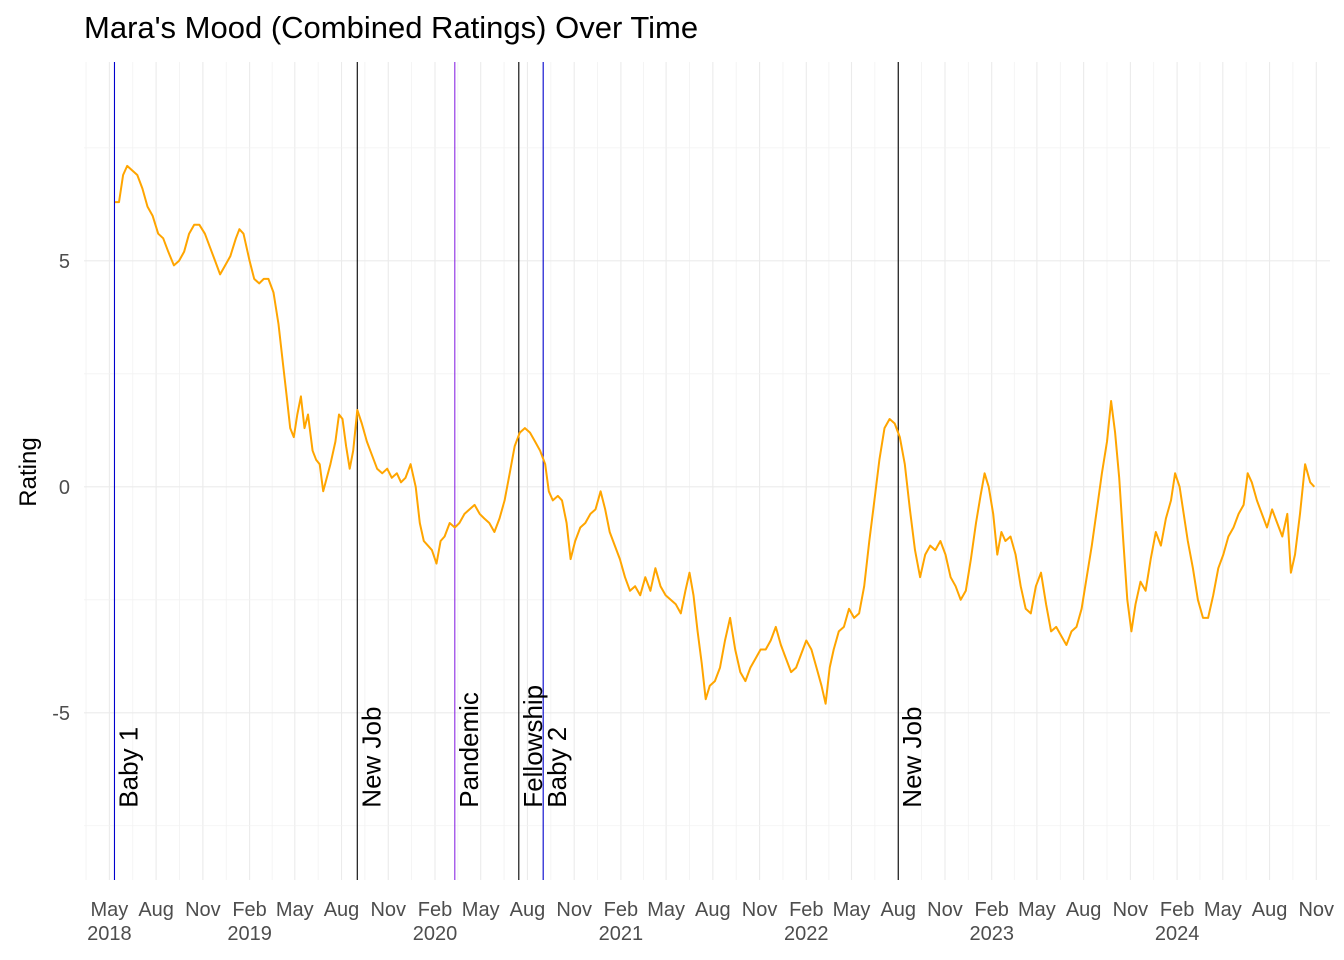 Image resolution: width=1344 pixels, height=960 pixels. I want to click on y-axis: -5 0 5, so click(61, 488).